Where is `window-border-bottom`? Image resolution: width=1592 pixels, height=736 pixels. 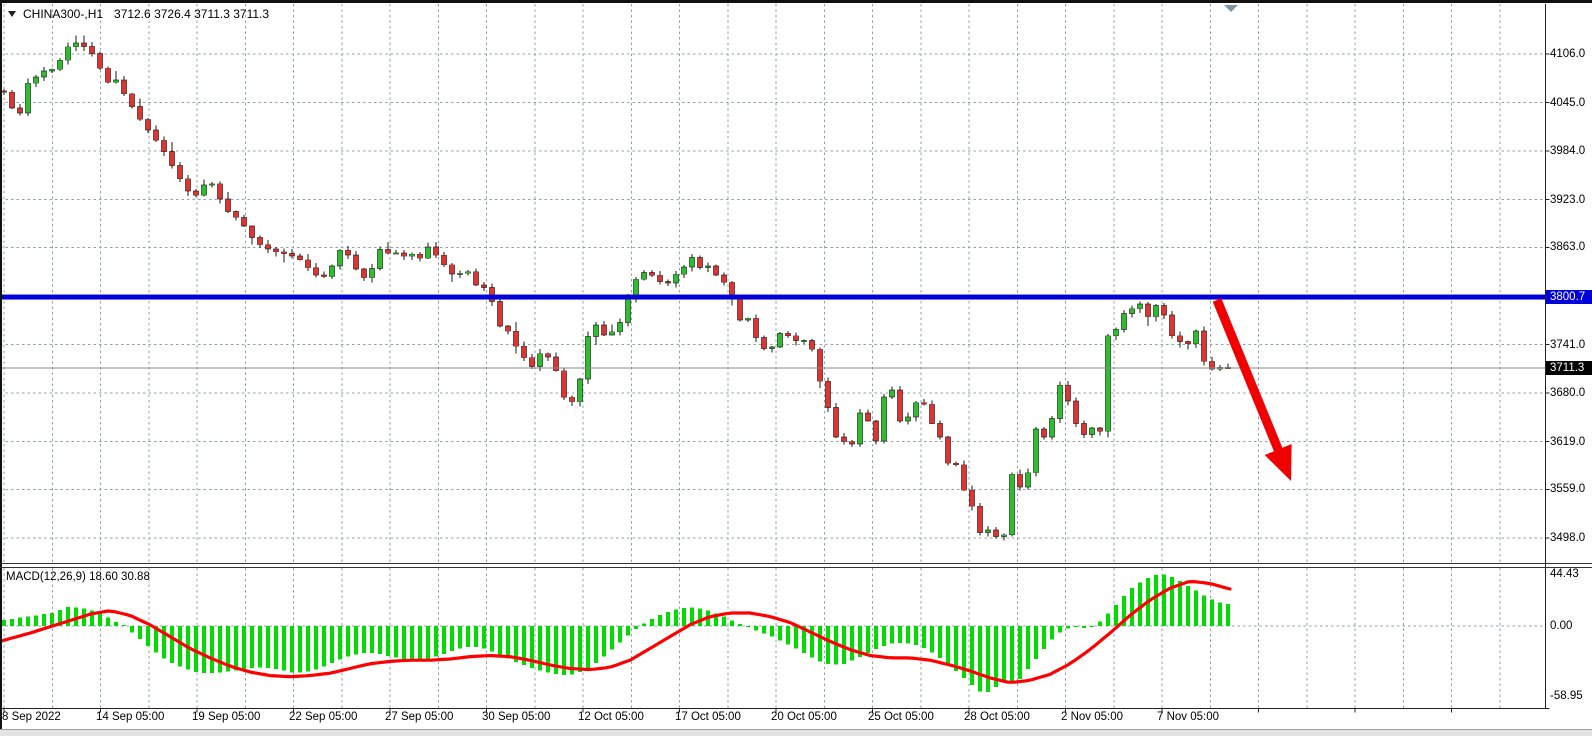 window-border-bottom is located at coordinates (796, 732).